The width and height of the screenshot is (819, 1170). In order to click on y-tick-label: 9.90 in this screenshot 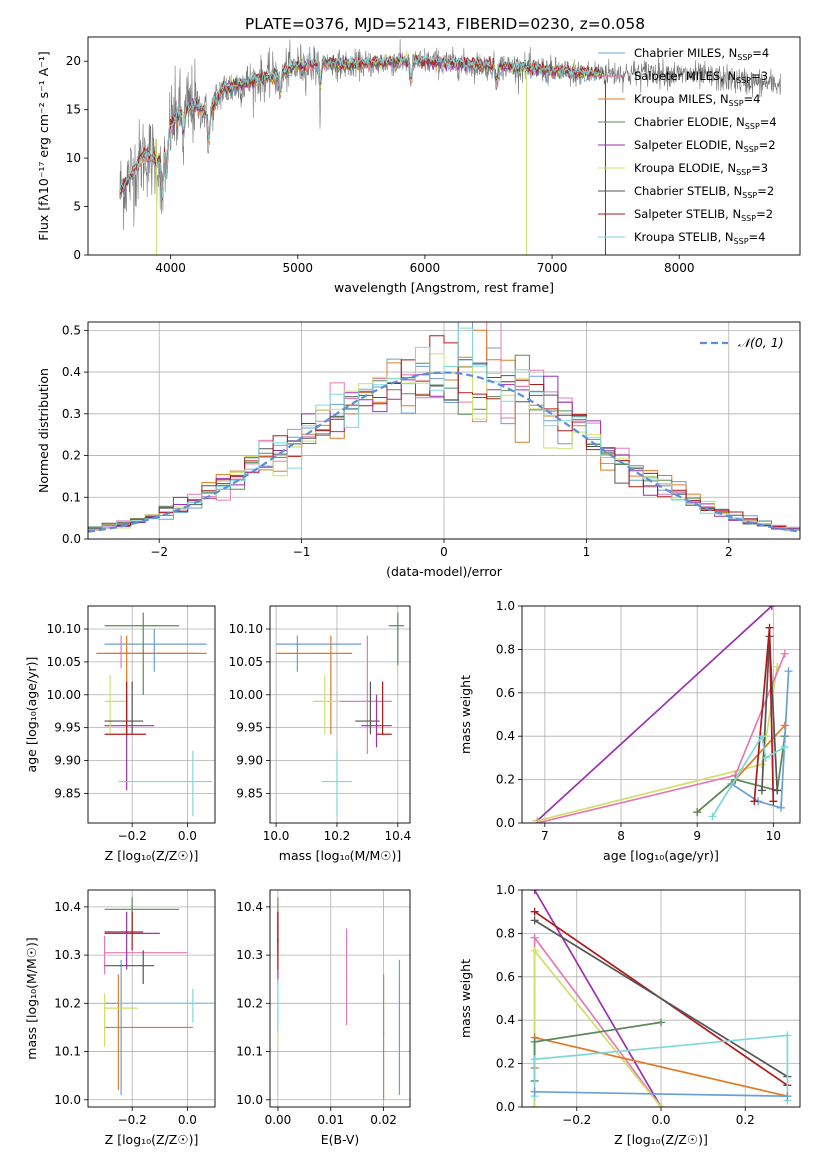, I will do `click(249, 761)`.